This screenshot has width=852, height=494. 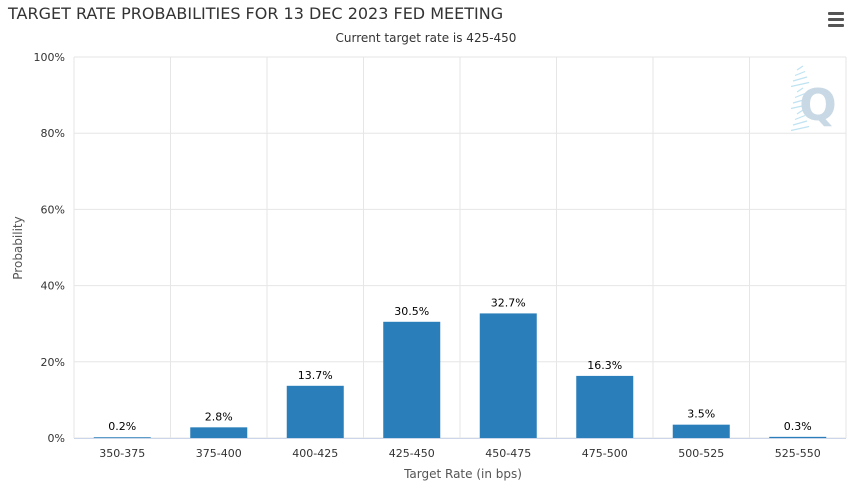 I want to click on y-tick-label: 60%, so click(x=53, y=209).